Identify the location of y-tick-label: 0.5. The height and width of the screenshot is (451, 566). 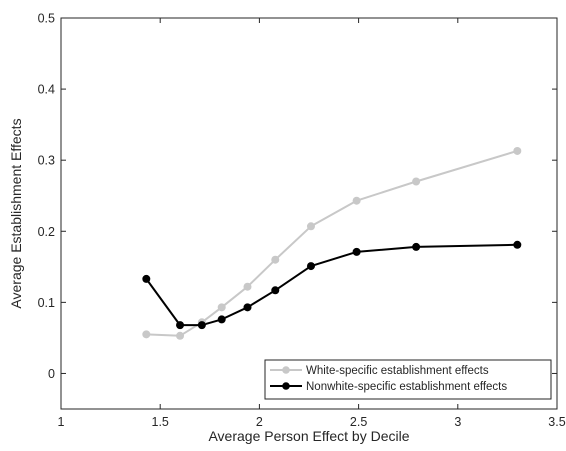
(46, 19).